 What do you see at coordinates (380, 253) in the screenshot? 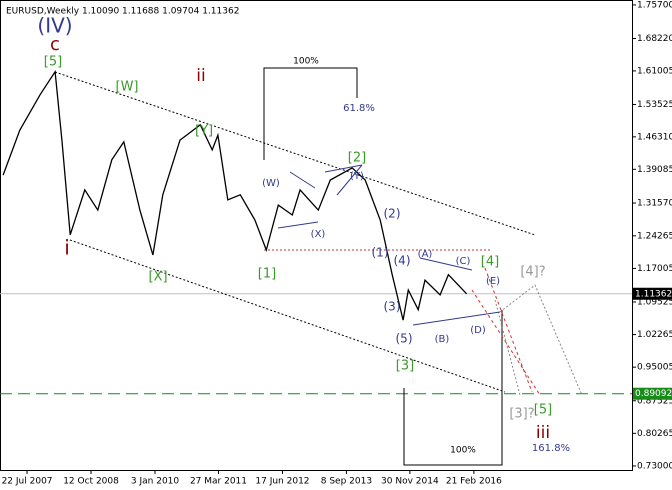
I see `wave-label: (1)` at bounding box center [380, 253].